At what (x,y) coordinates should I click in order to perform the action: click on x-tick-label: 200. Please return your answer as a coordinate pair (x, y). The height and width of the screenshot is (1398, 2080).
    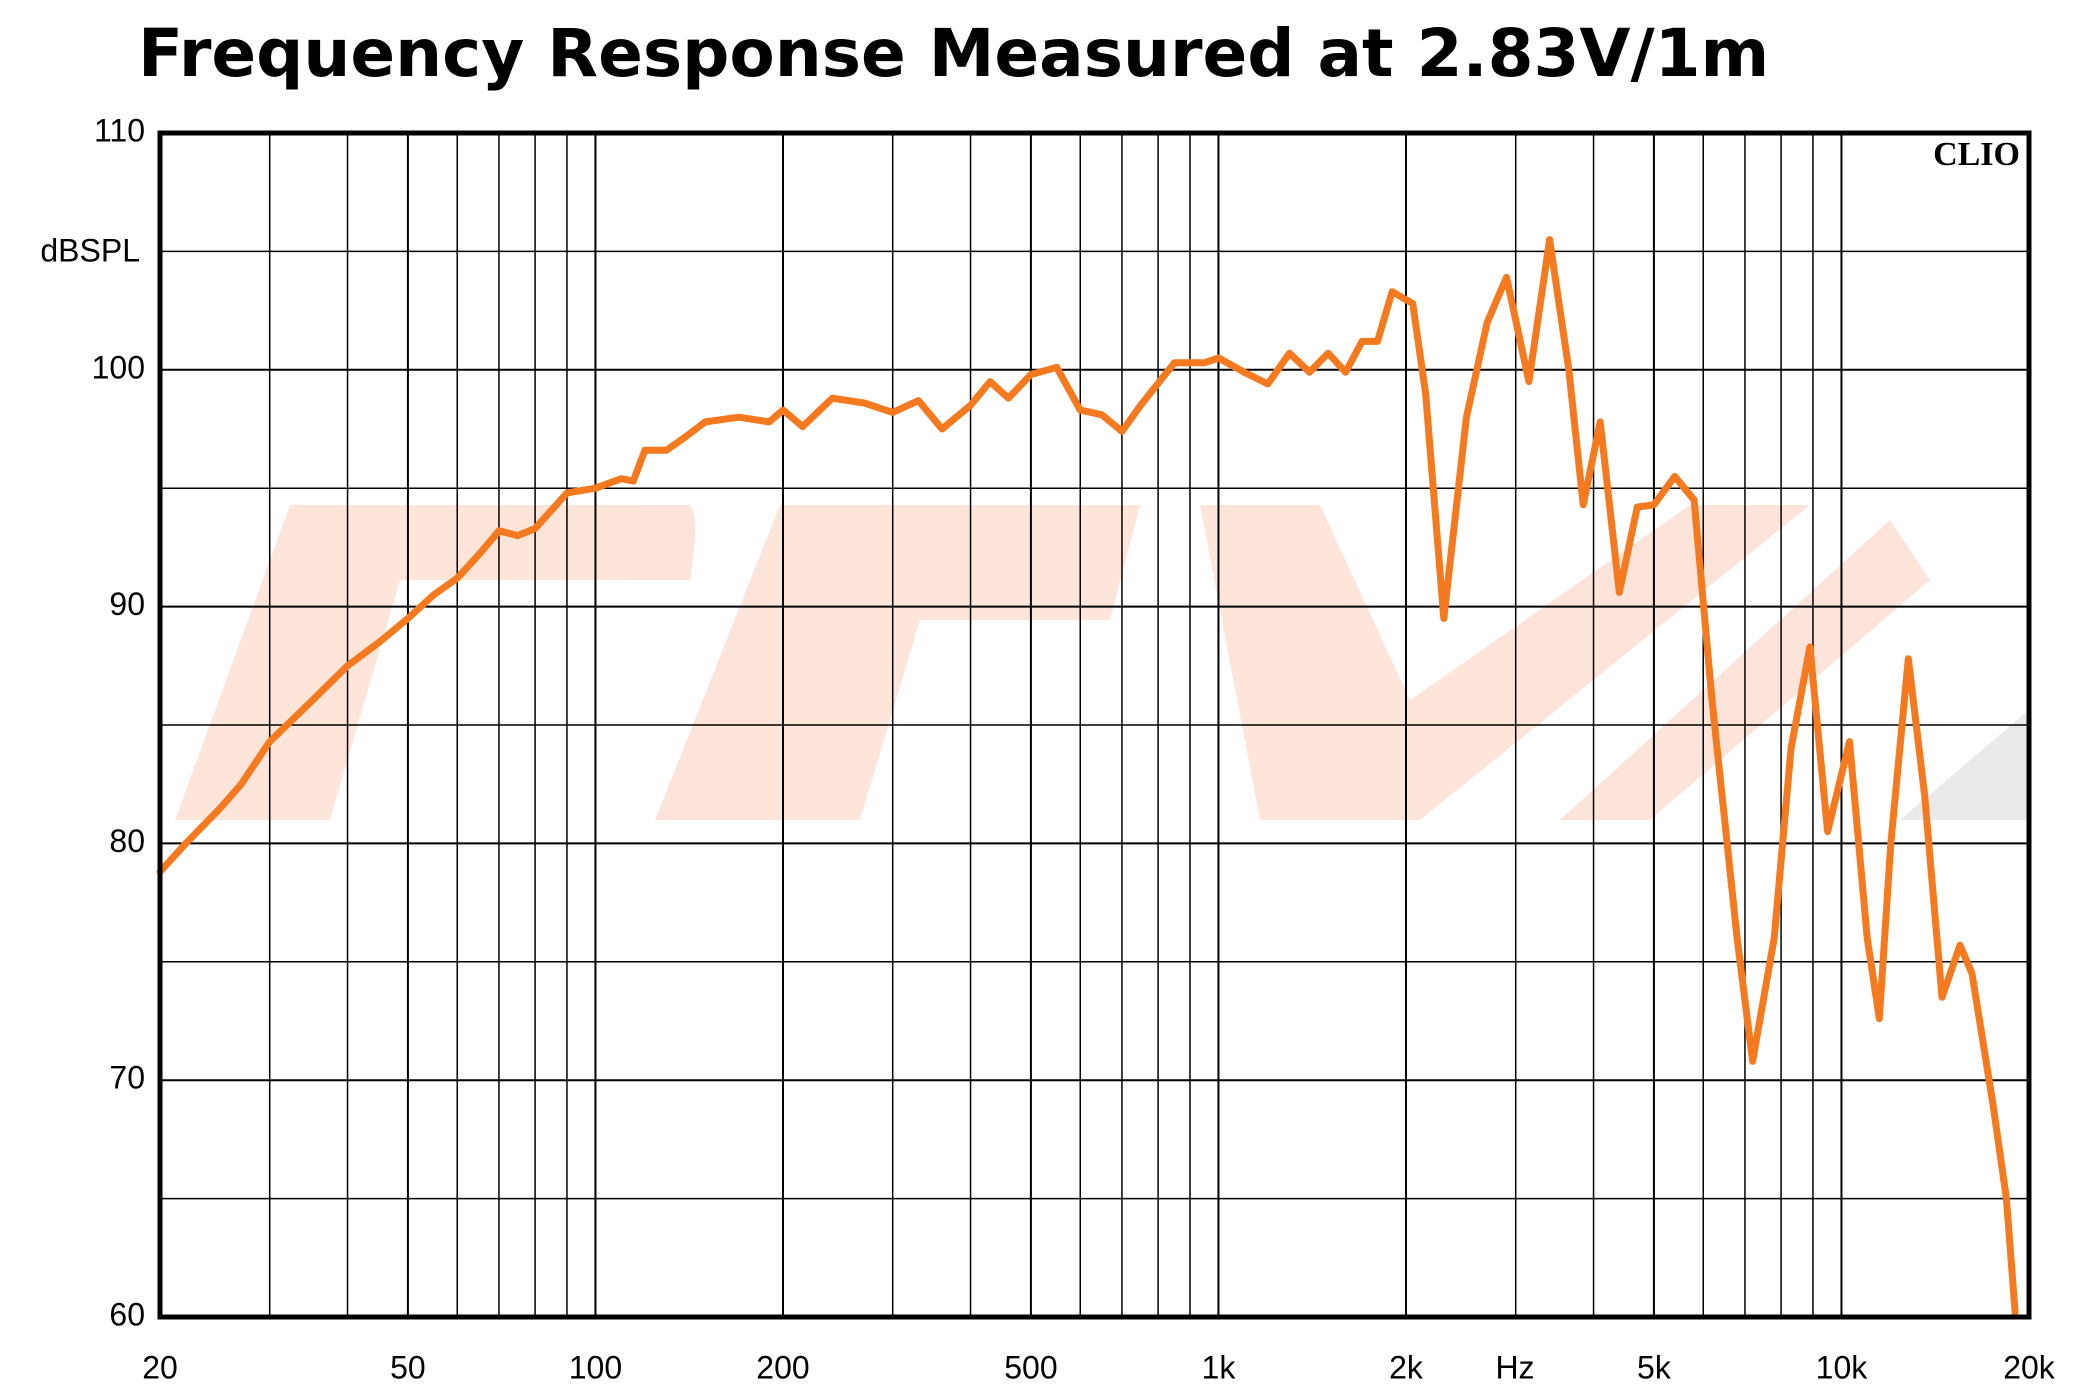
    Looking at the image, I should click on (782, 1367).